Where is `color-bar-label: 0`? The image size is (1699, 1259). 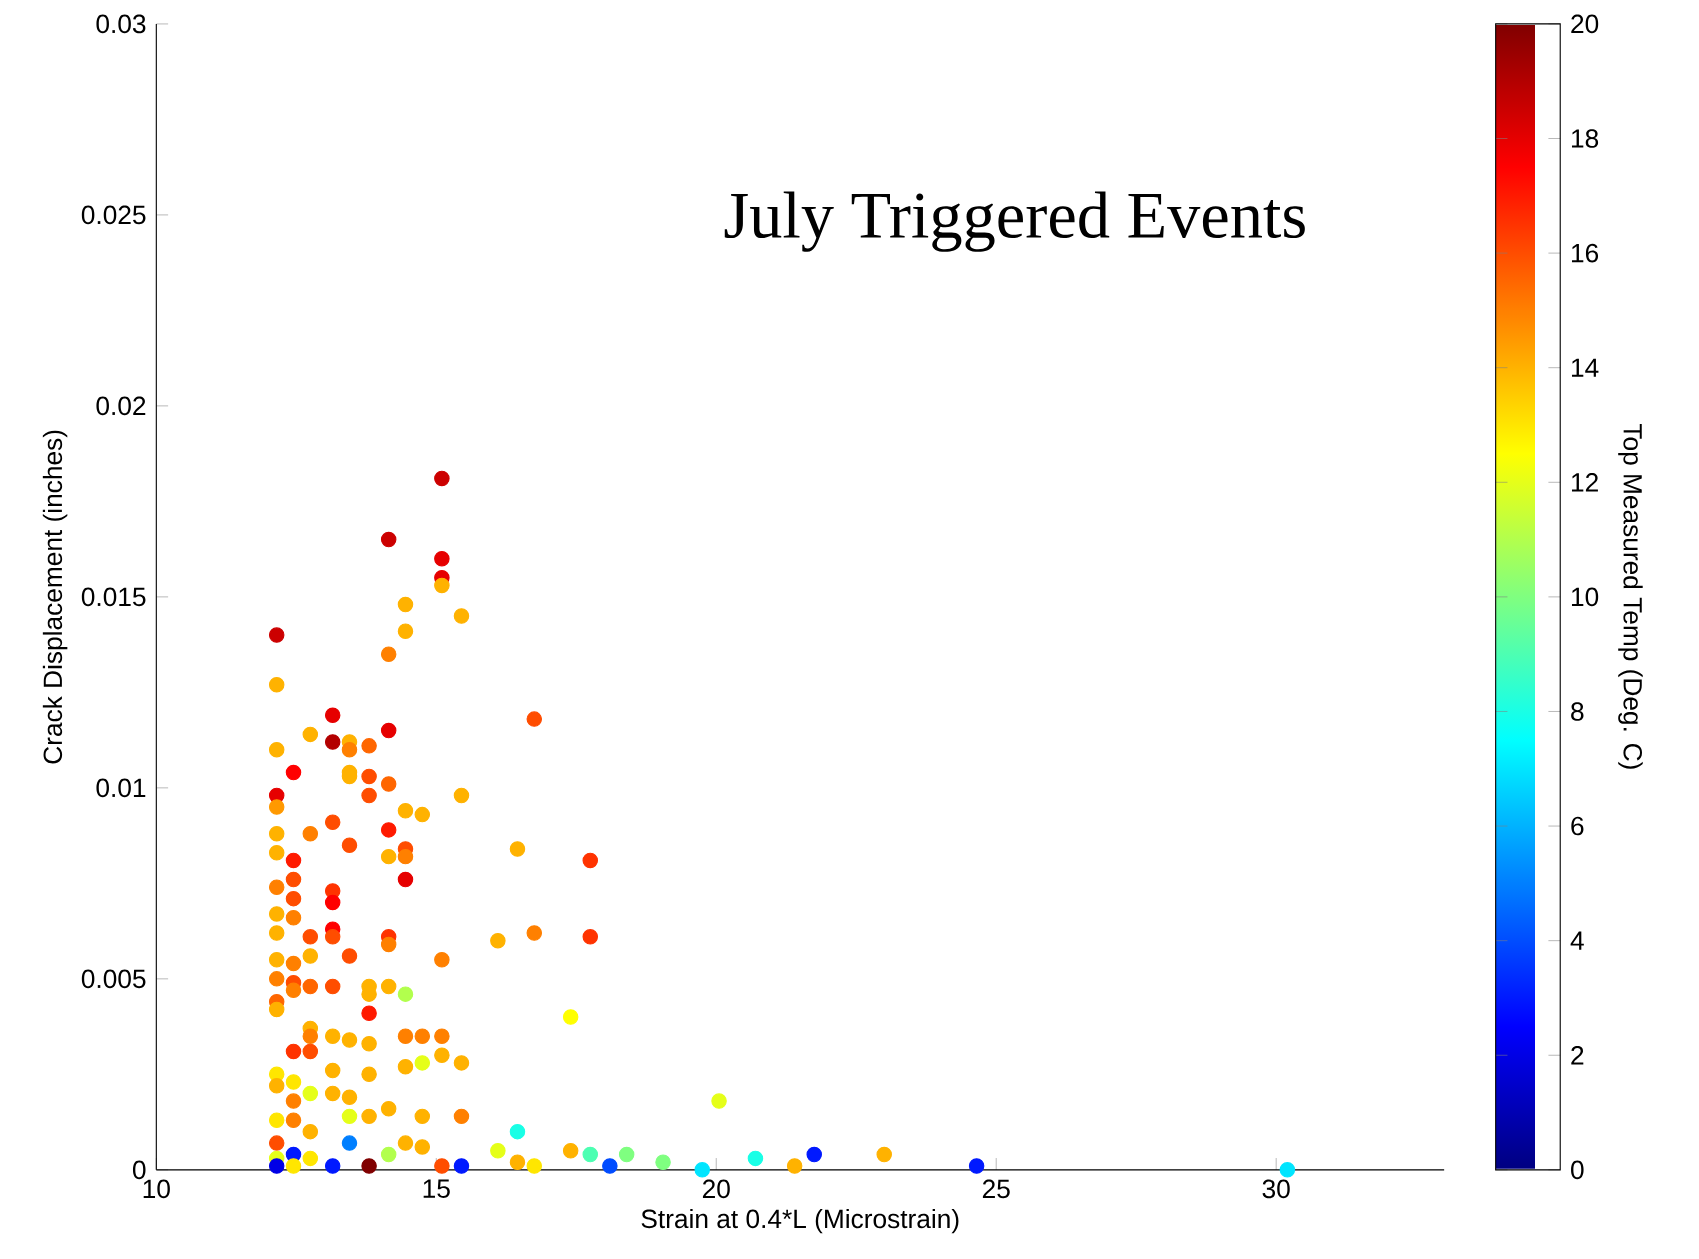
color-bar-label: 0 is located at coordinates (1577, 1170).